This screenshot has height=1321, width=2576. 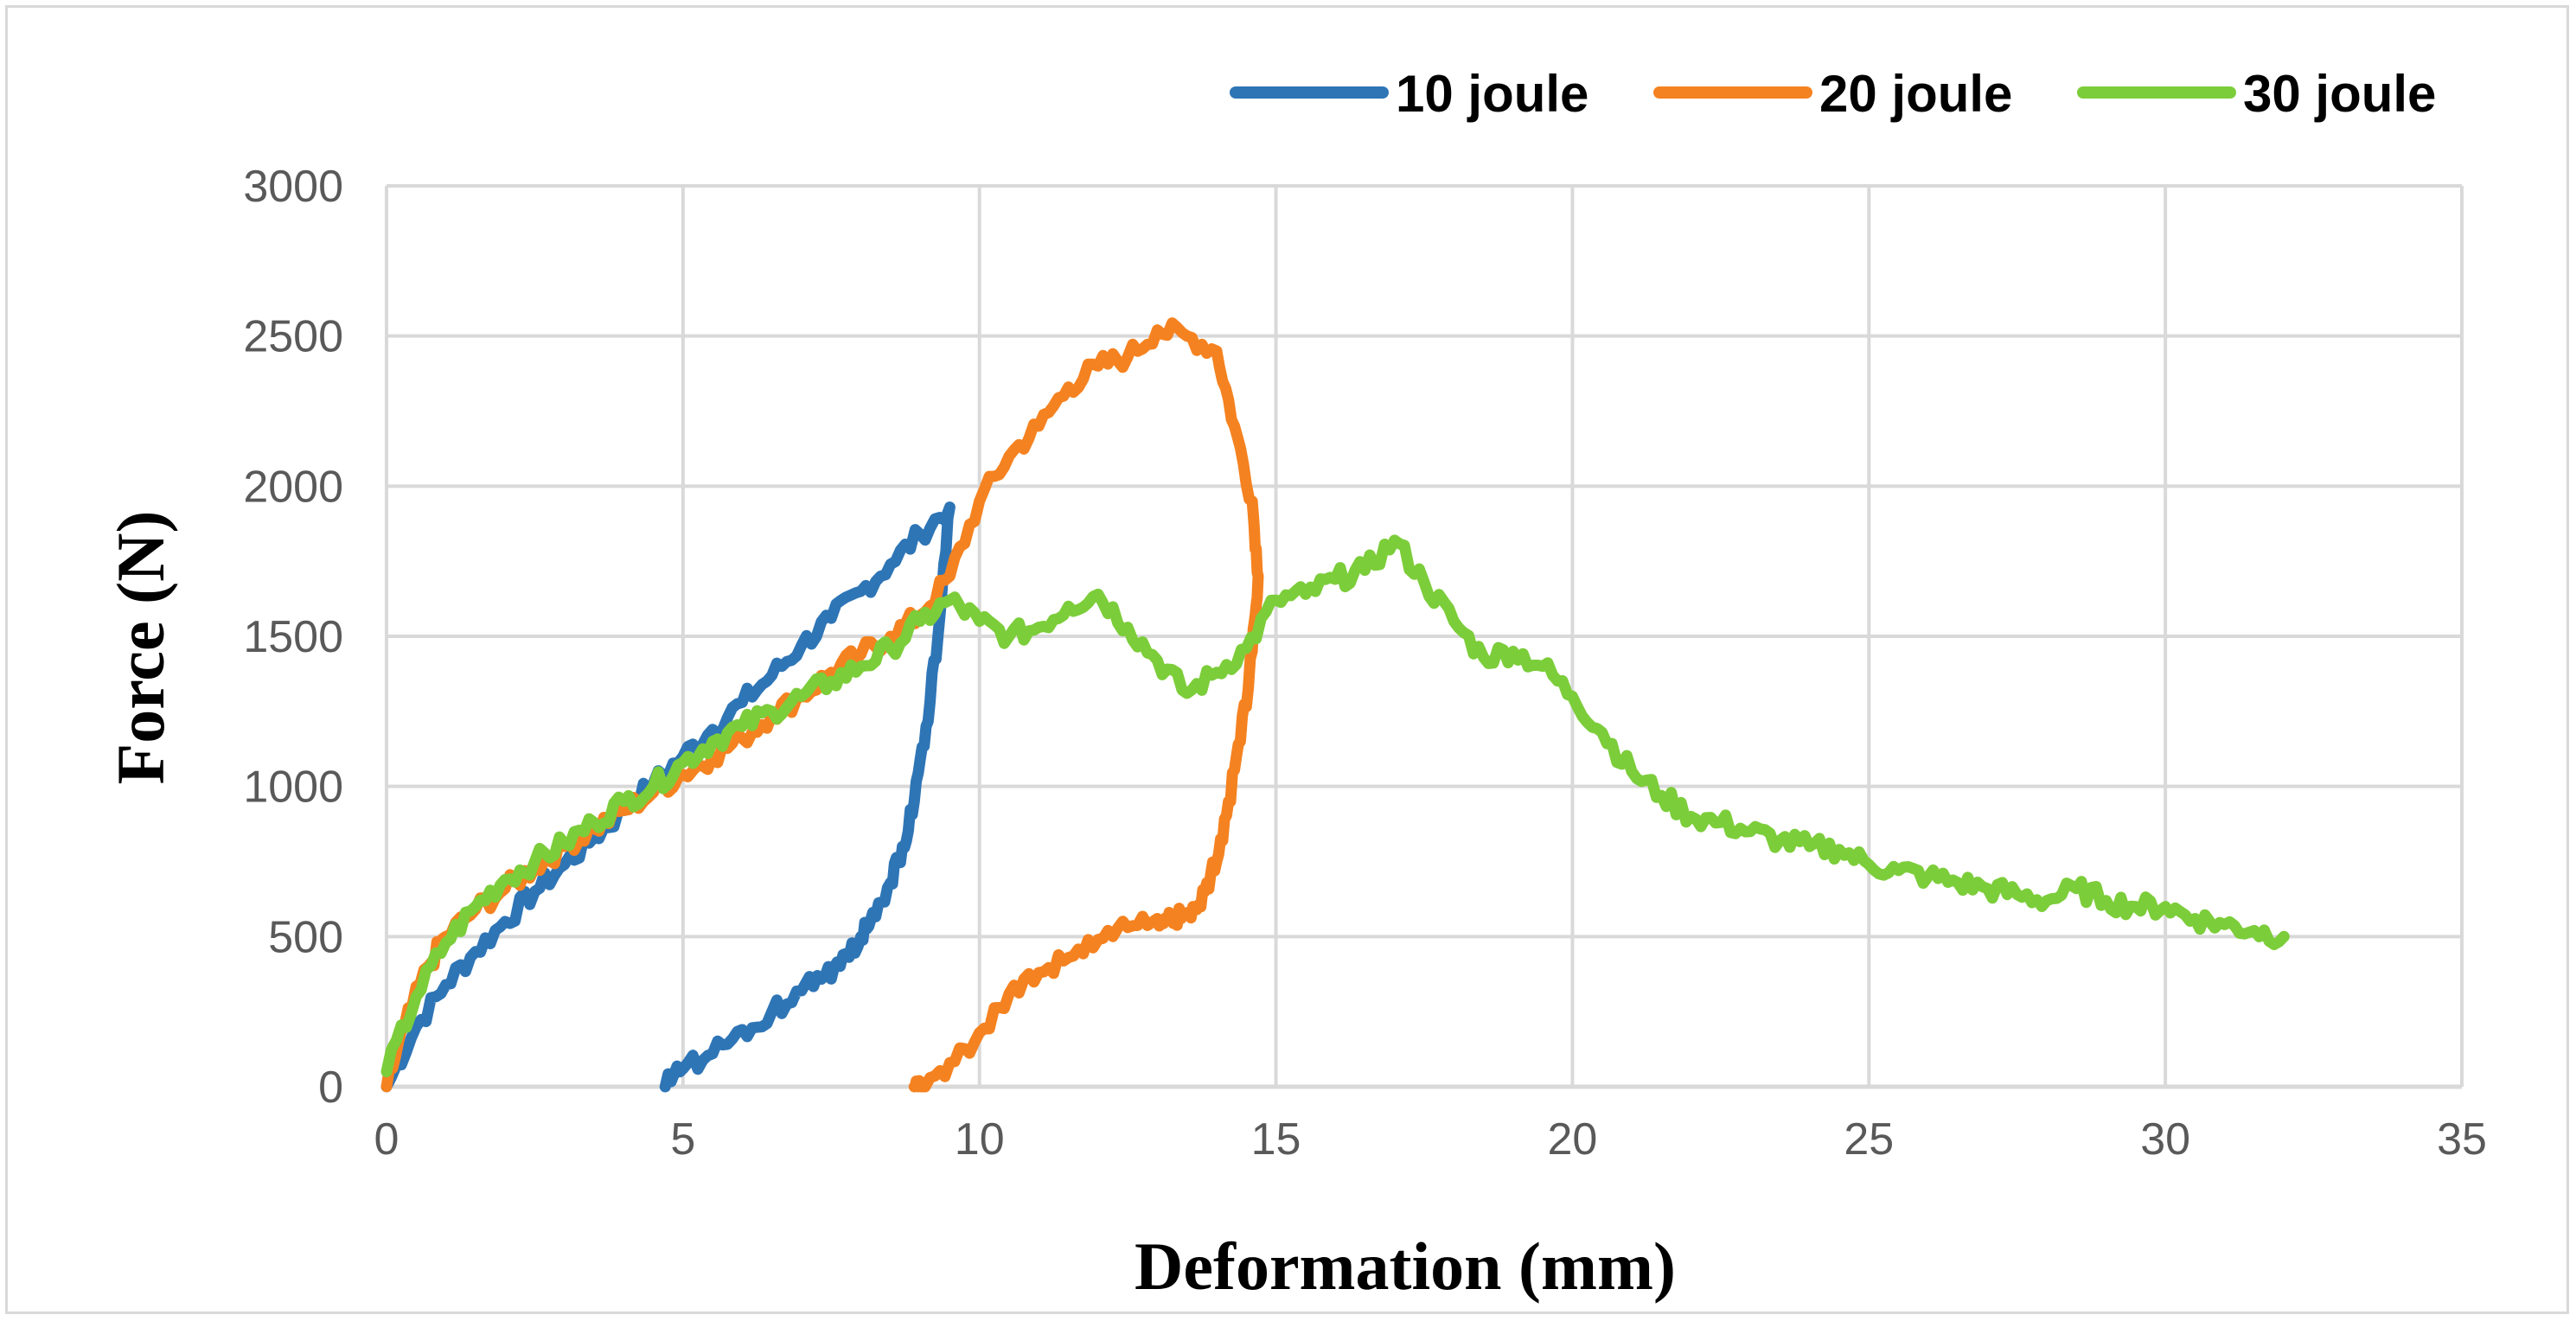 What do you see at coordinates (293, 487) in the screenshot?
I see `y-tick-label: 2000` at bounding box center [293, 487].